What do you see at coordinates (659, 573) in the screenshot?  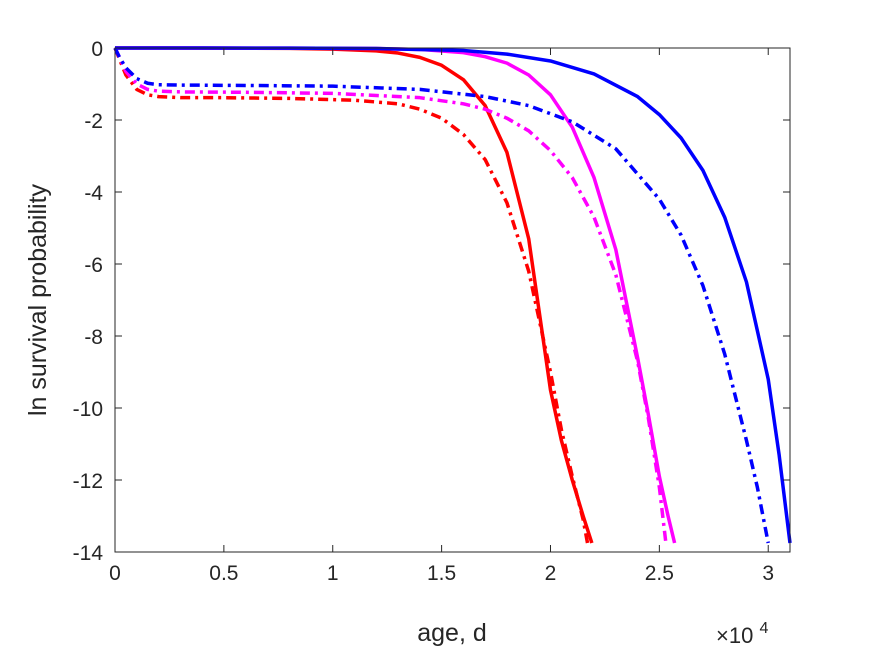 I see `x-tick-label: 2.5` at bounding box center [659, 573].